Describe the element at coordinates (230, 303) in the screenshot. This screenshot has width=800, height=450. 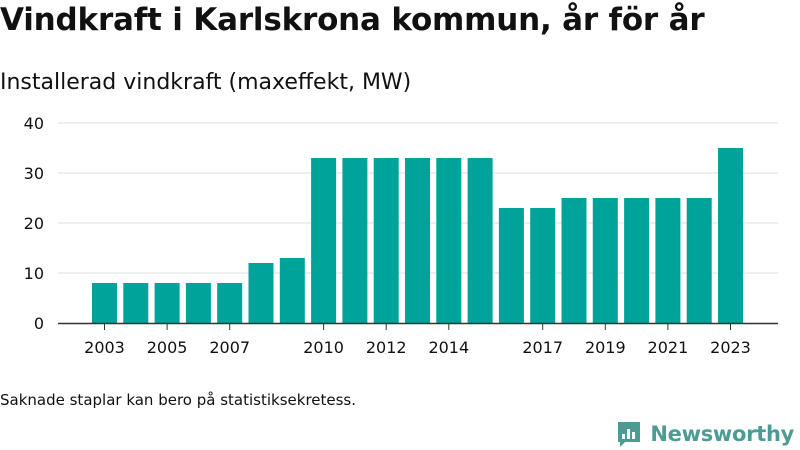
I see `bar-2007` at that location.